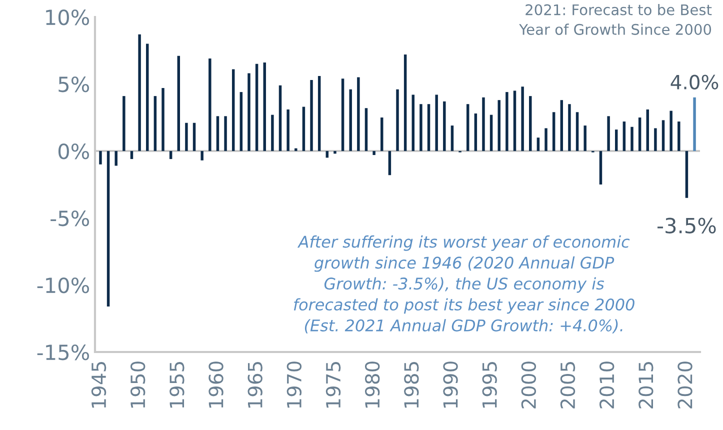 The width and height of the screenshot is (723, 430). Describe the element at coordinates (216, 385) in the screenshot. I see `x-tick-label: 1960` at that location.